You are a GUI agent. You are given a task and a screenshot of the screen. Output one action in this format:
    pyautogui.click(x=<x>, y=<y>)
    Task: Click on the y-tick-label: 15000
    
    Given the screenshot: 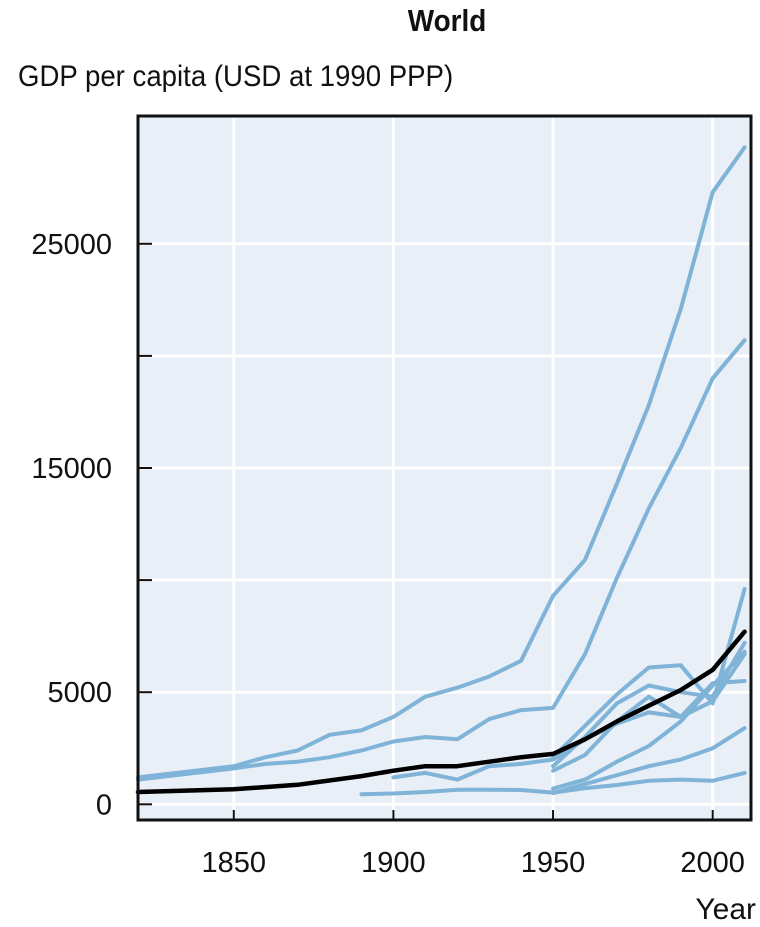 What is the action you would take?
    pyautogui.click(x=71, y=469)
    